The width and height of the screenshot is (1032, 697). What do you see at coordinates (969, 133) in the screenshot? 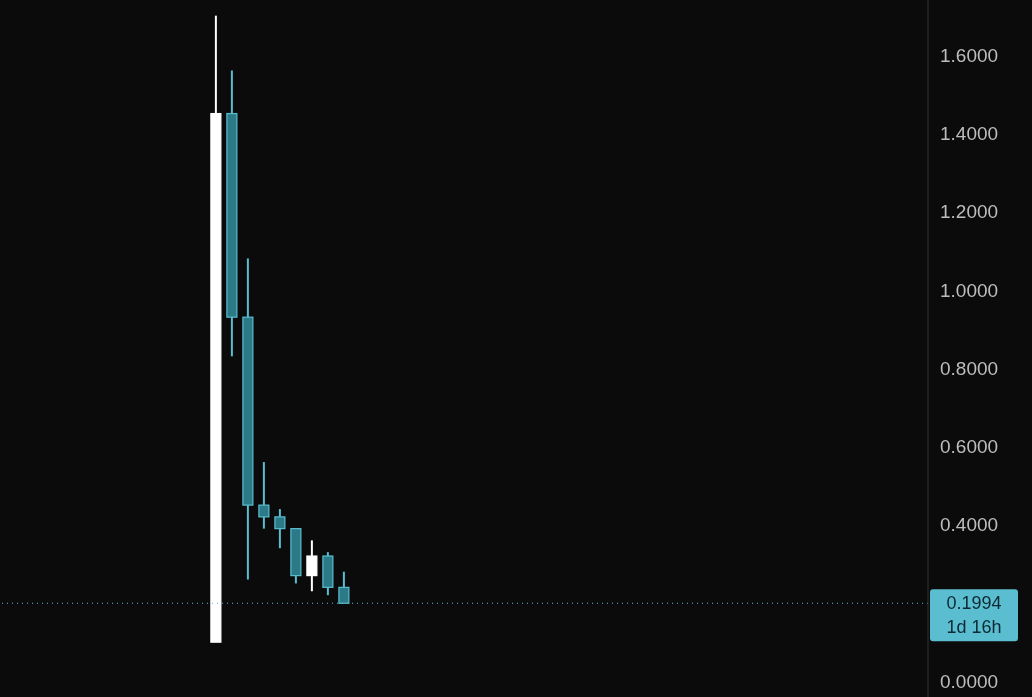
I see `y-tick-label: 1.4000` at bounding box center [969, 133].